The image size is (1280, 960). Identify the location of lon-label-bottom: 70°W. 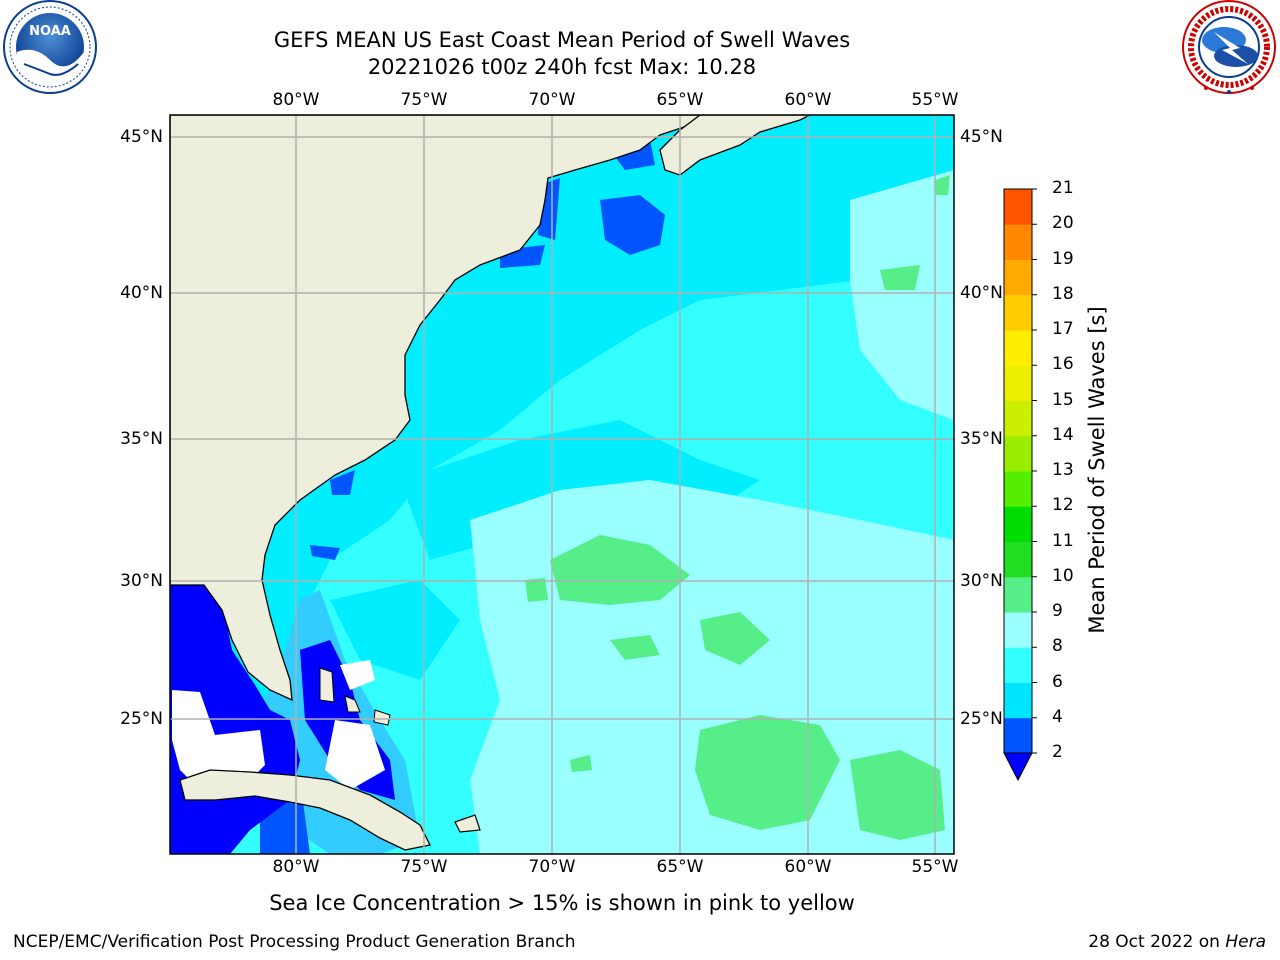
(552, 867).